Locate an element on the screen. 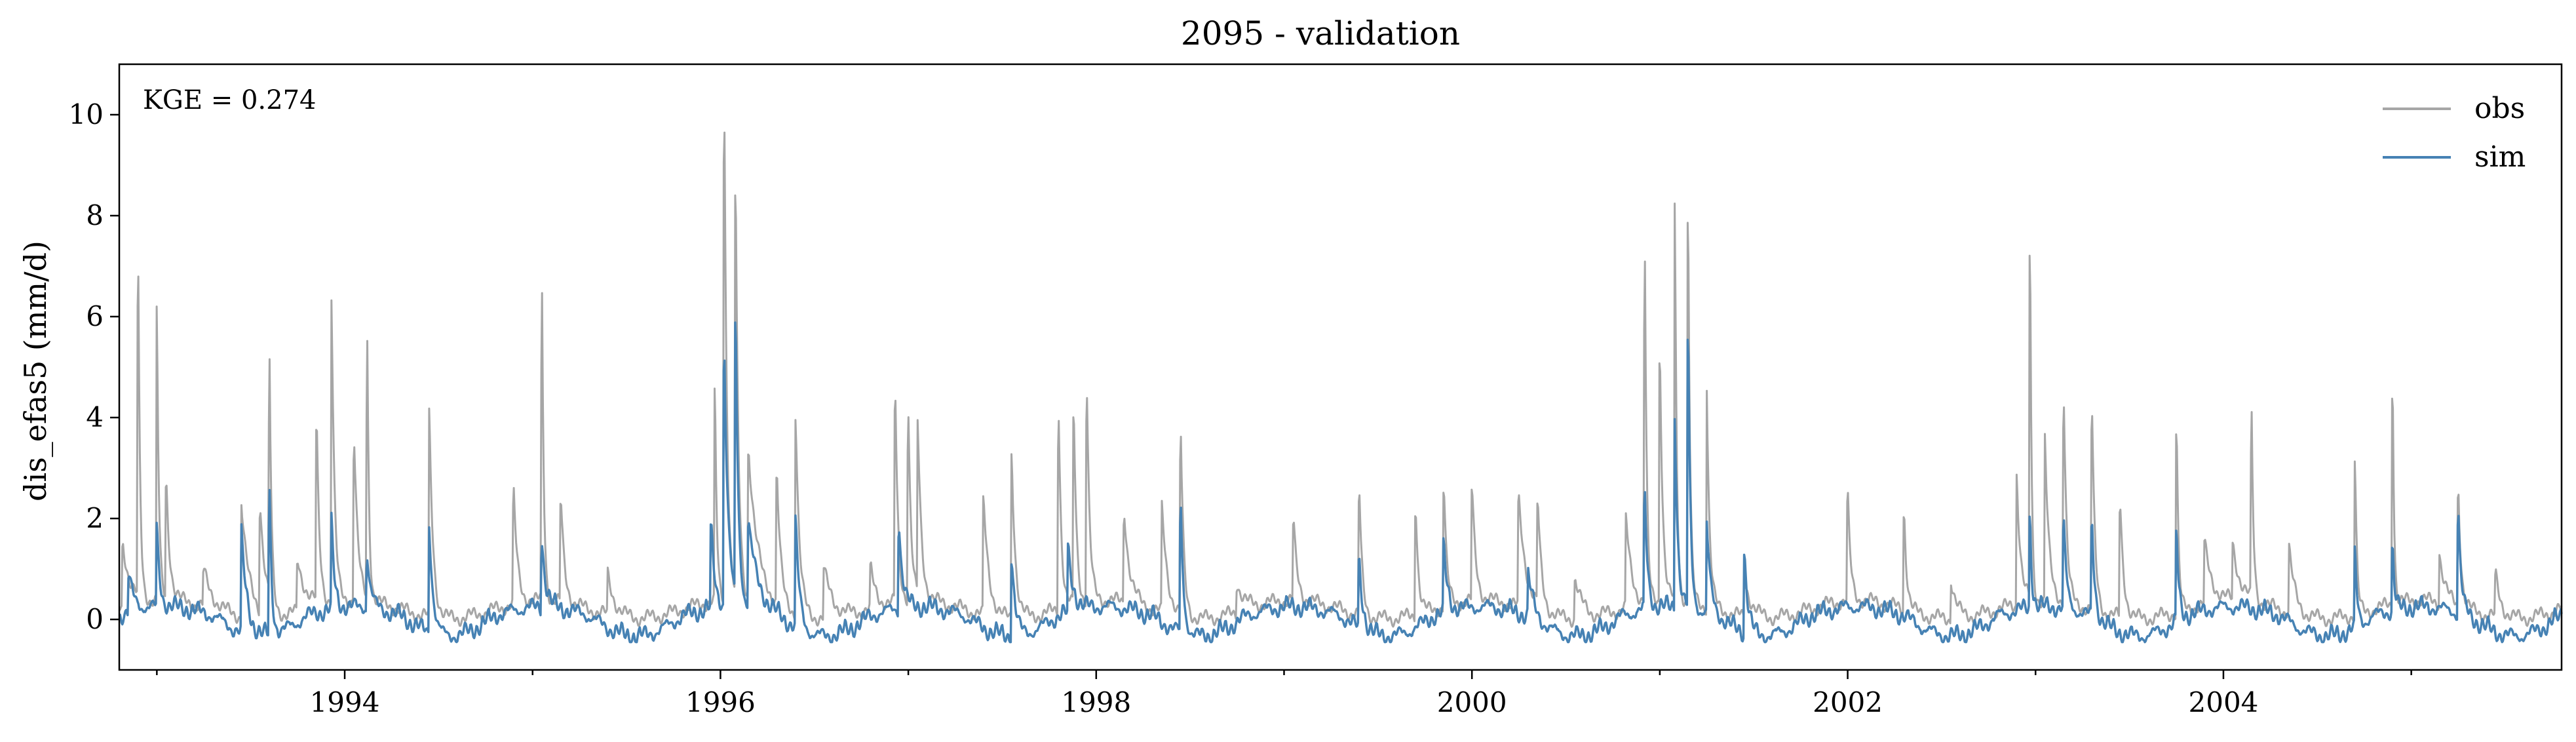  y-tick-label: 0 is located at coordinates (95, 619).